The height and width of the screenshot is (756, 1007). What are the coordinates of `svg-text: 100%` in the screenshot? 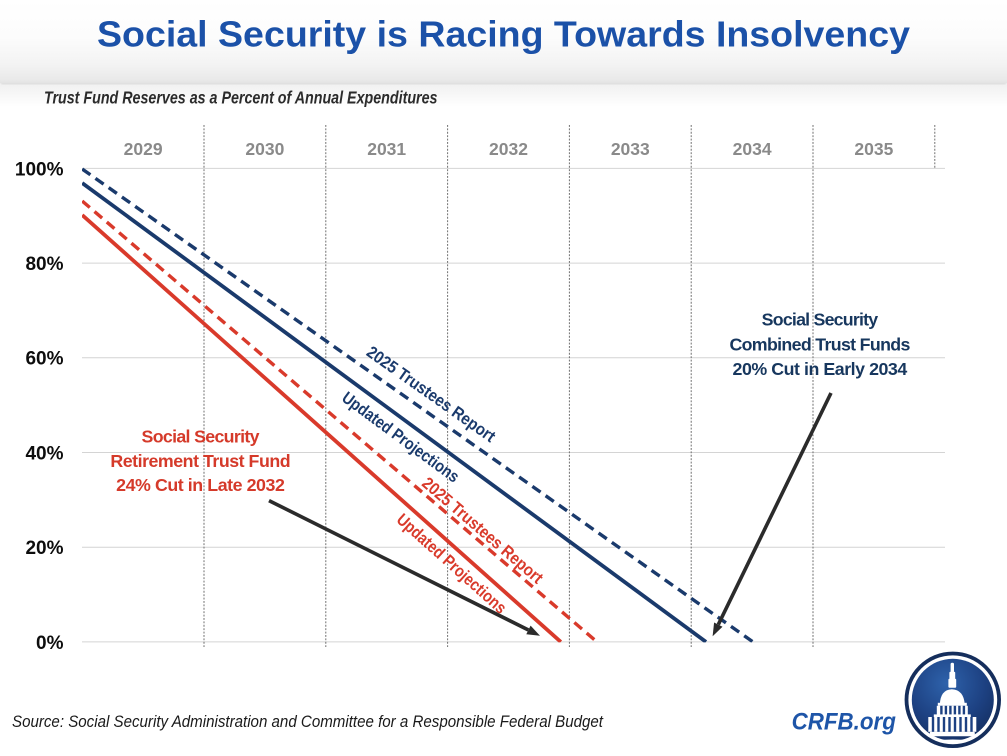 It's located at (39, 169).